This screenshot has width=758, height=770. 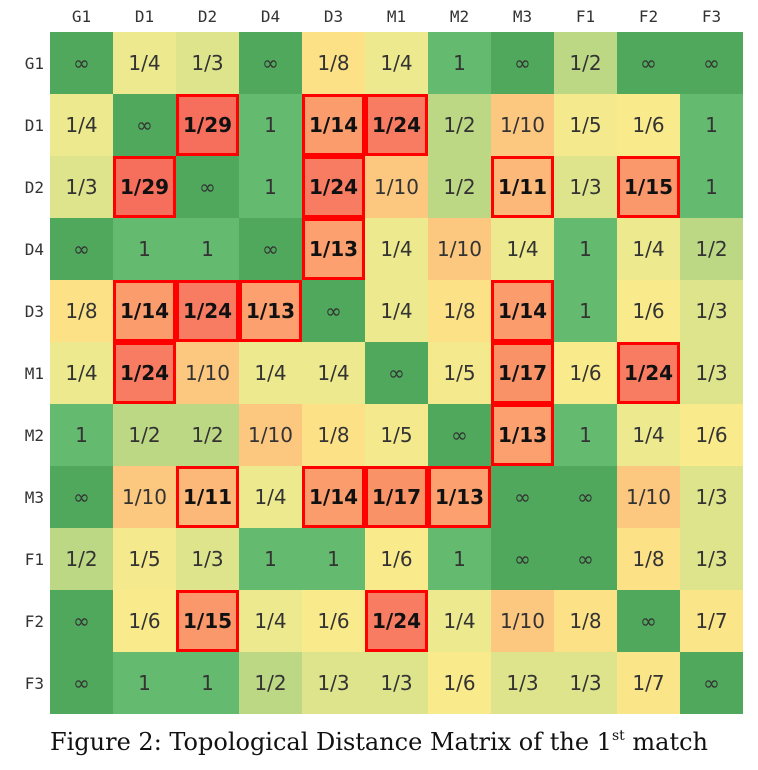 I want to click on row-label-d2: D2, so click(x=34, y=187).